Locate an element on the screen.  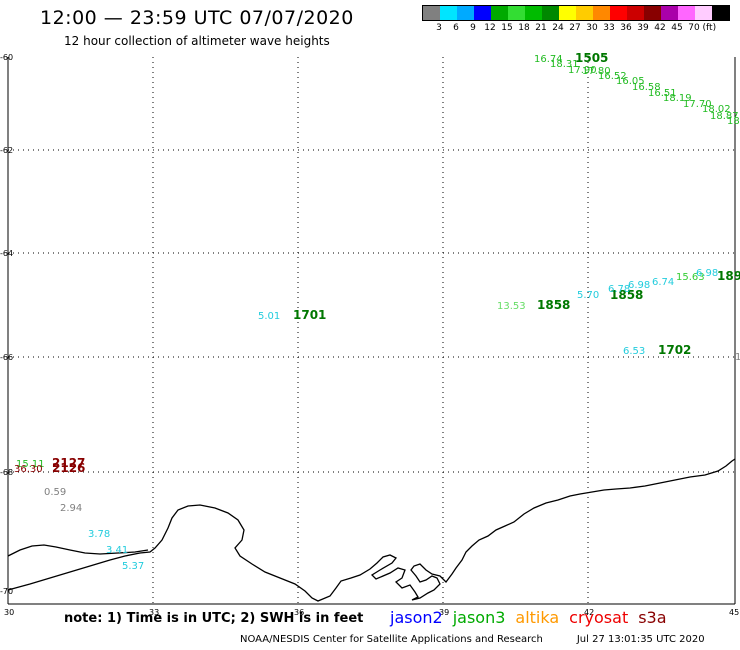
legend-label: 36 is located at coordinates (626, 28).